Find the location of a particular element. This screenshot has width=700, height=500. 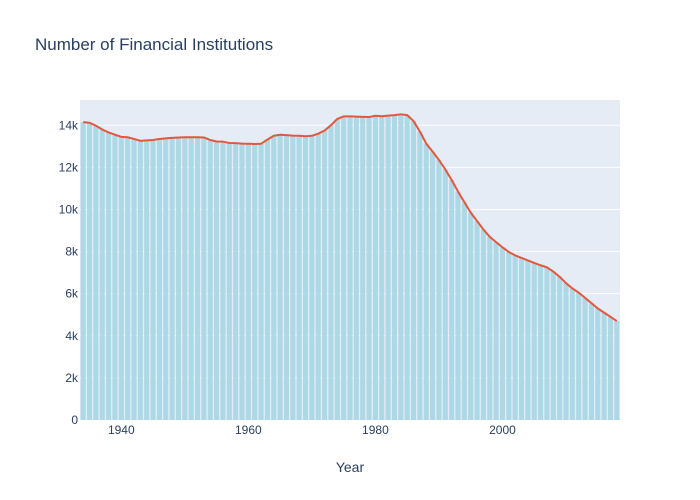

bar-2012 is located at coordinates (579, 356).